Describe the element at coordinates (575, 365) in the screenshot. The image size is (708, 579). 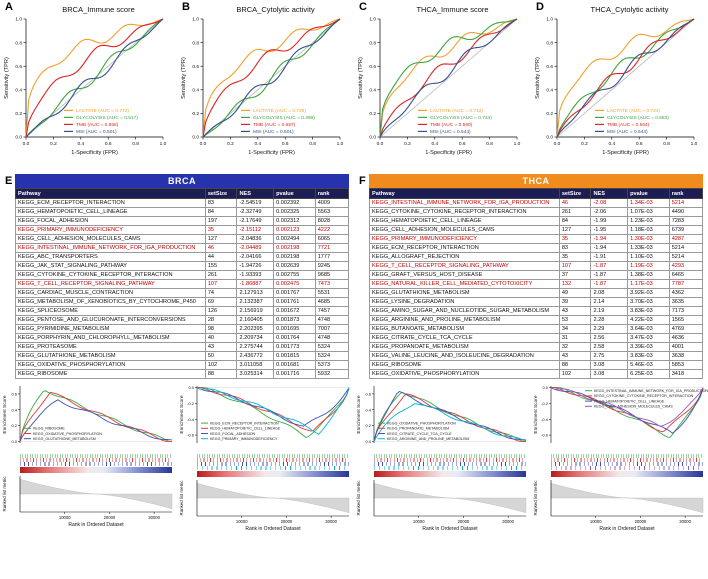
I see `table-cell: 88` at that location.